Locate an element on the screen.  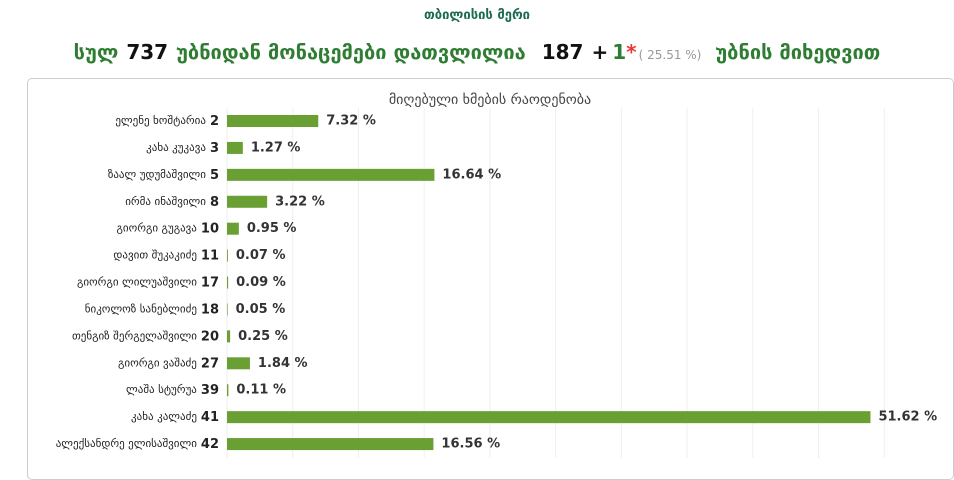
category-label: ირმა ინაშვილი 8 is located at coordinates (172, 201).